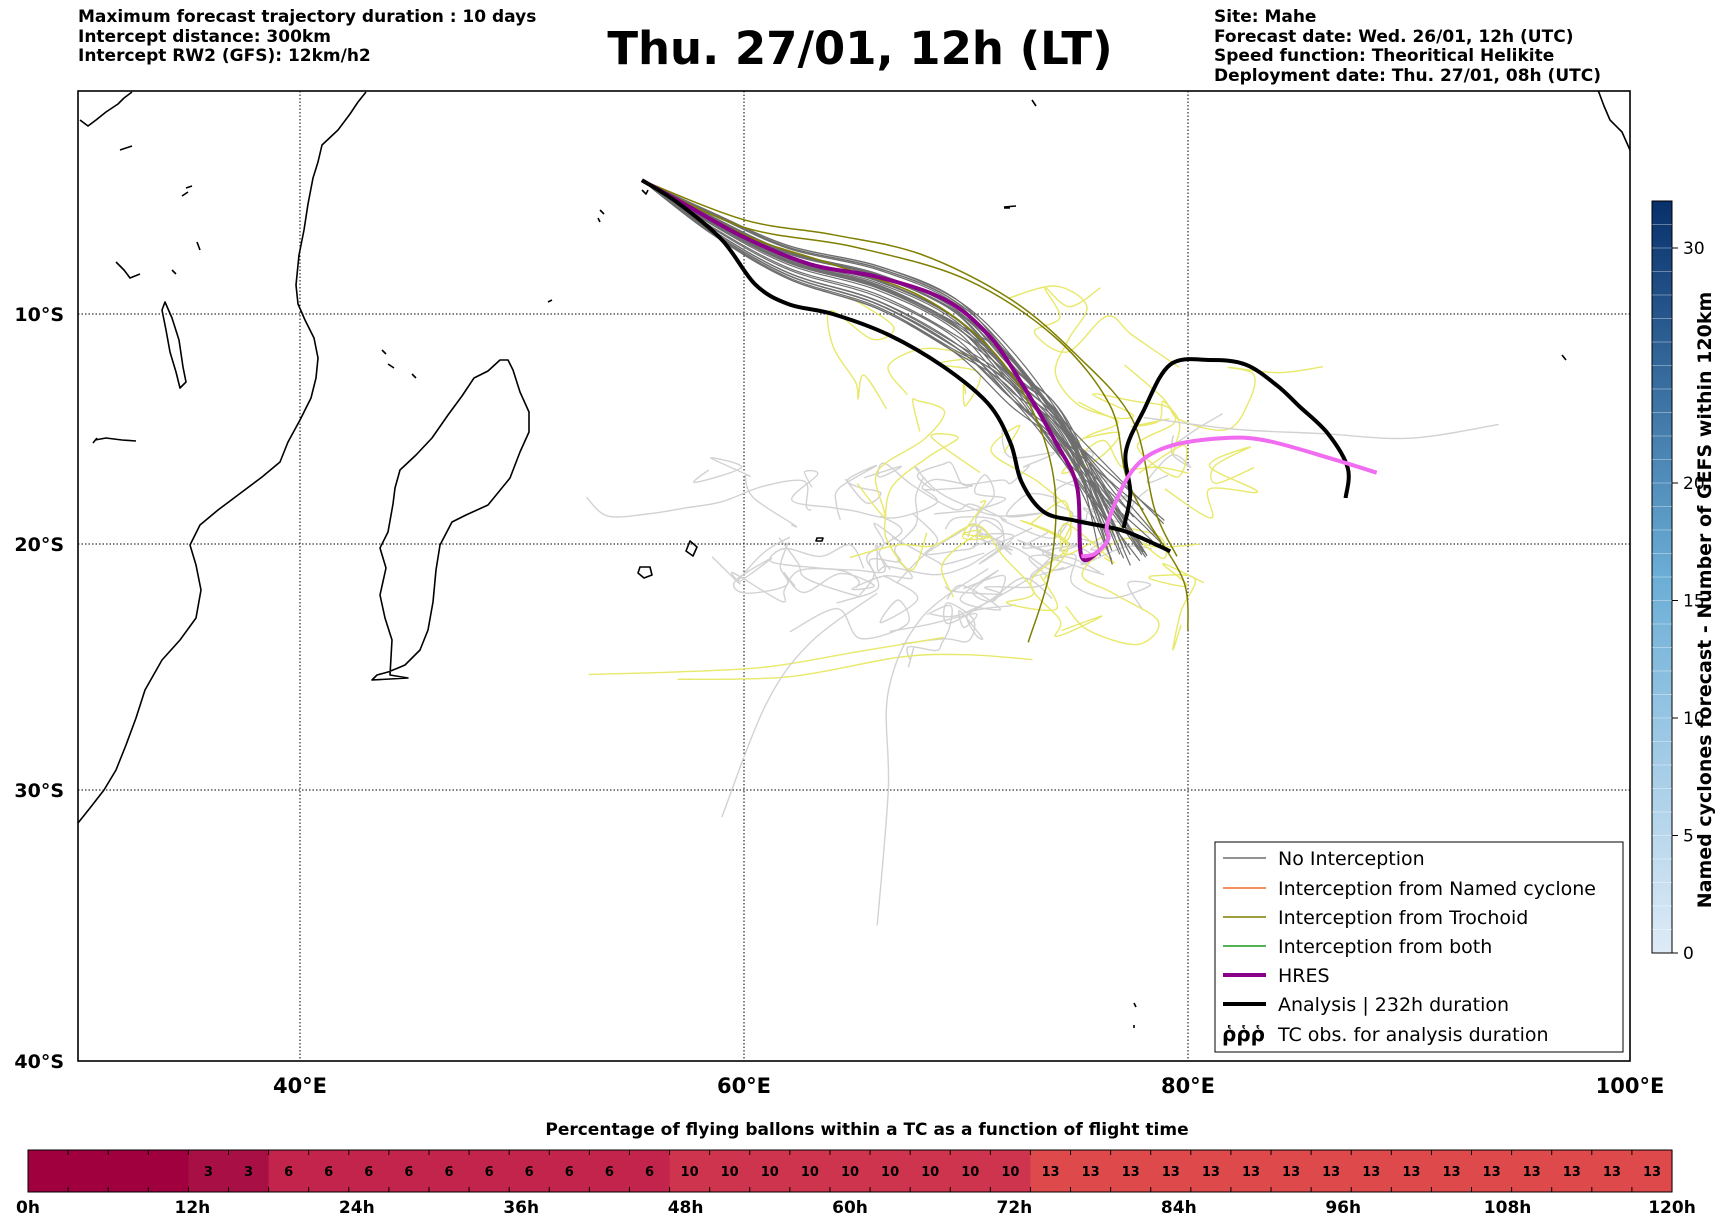  What do you see at coordinates (114, 440) in the screenshot?
I see `aldabra-islands` at bounding box center [114, 440].